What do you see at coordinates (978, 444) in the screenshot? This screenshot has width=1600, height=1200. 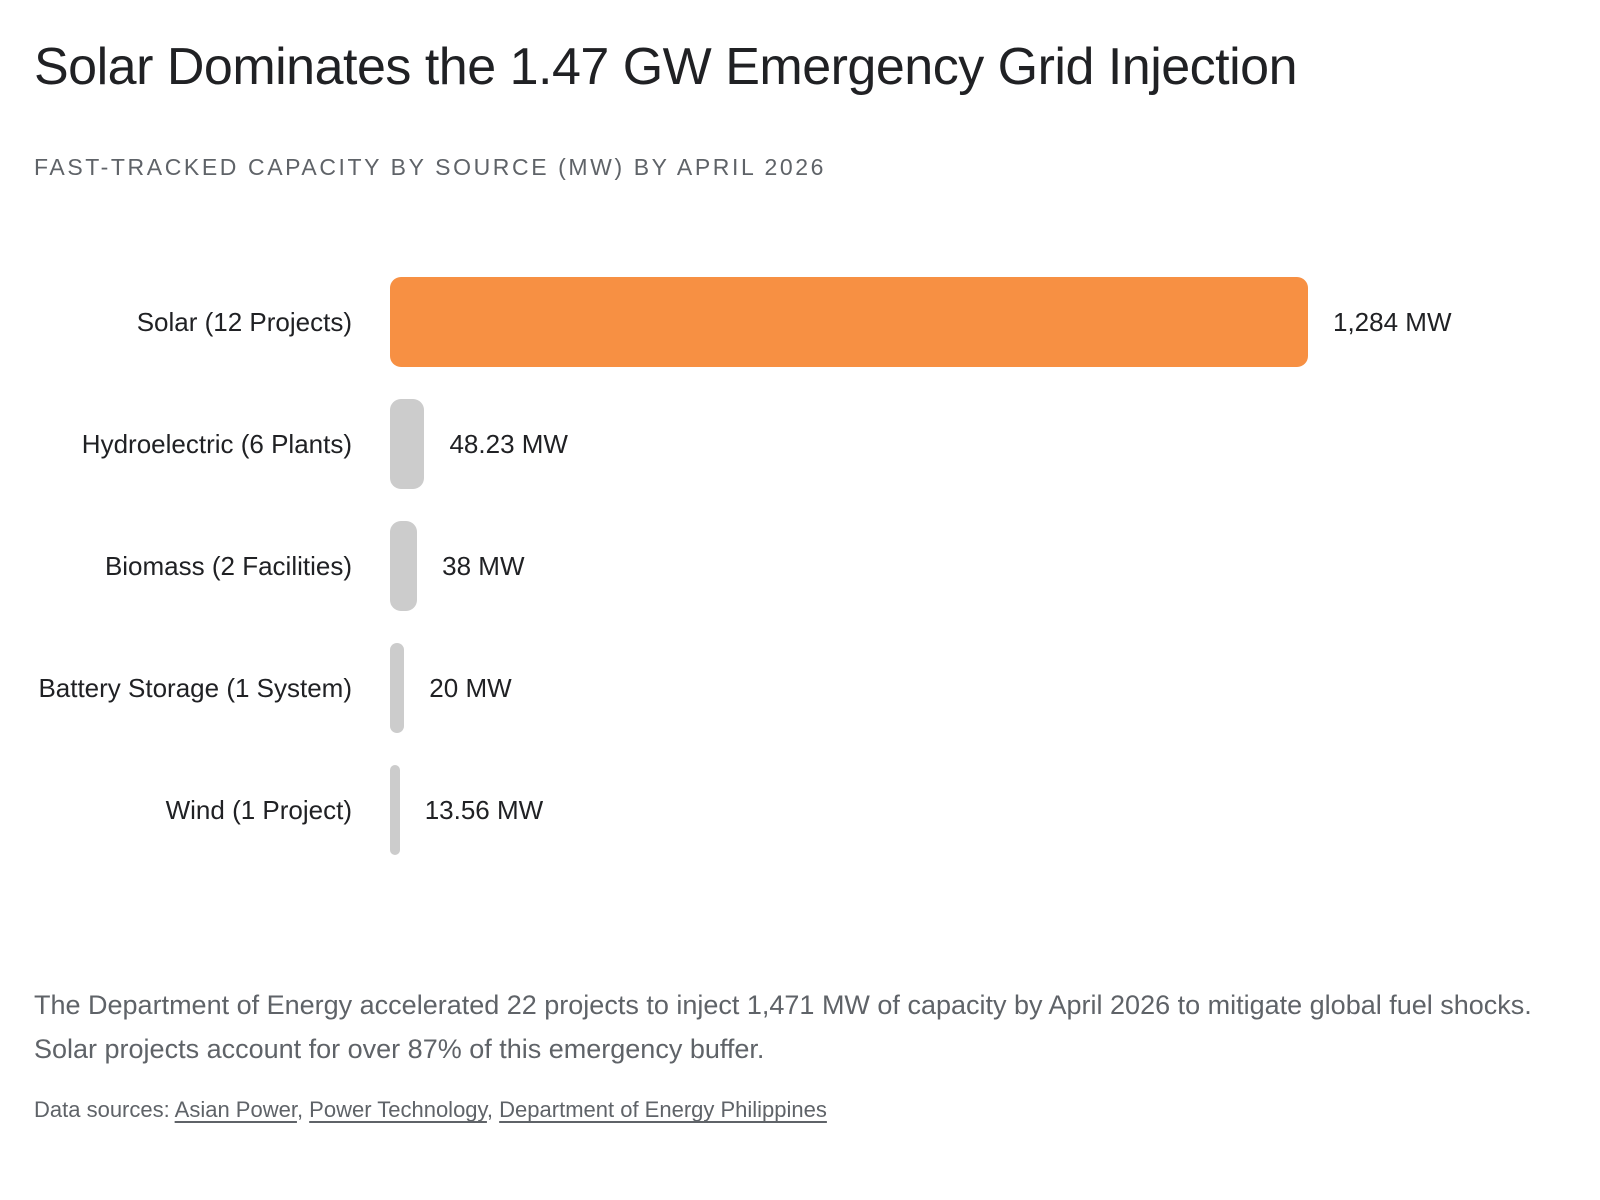 I see `bar-track: 48.23 MW` at bounding box center [978, 444].